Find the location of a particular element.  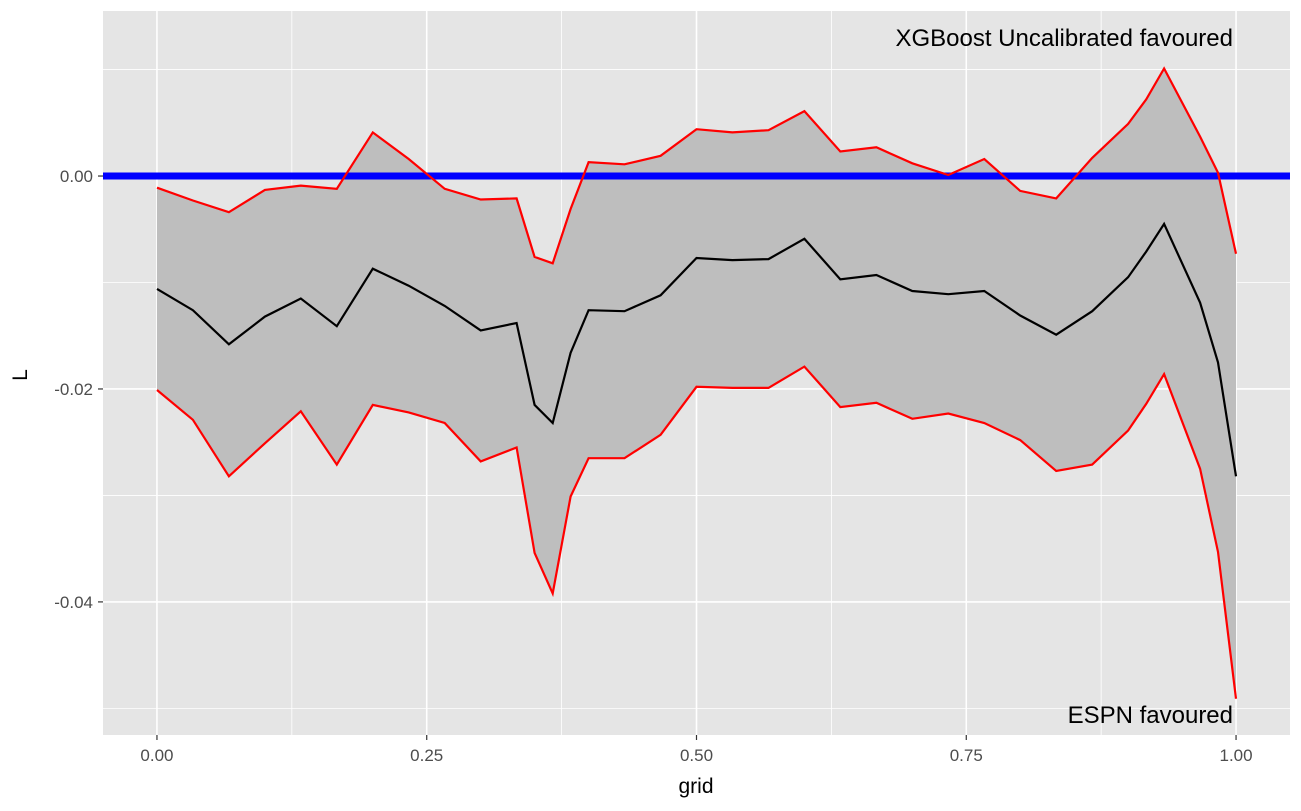

y-tick-label: -0.04 is located at coordinates (73, 602).